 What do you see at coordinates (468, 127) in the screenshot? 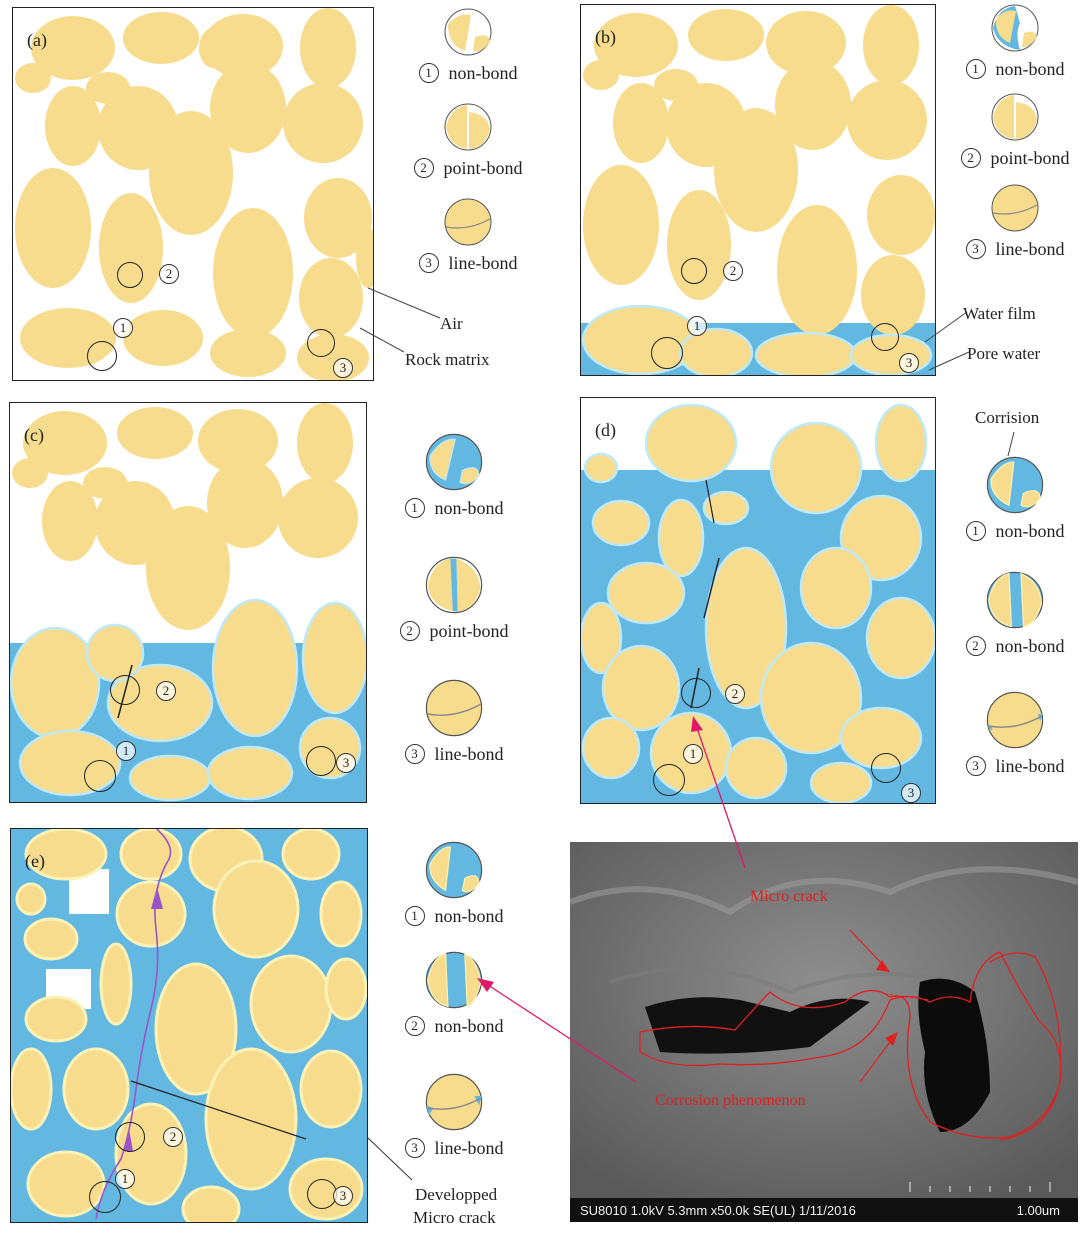
I see `legend-a-2-icon` at bounding box center [468, 127].